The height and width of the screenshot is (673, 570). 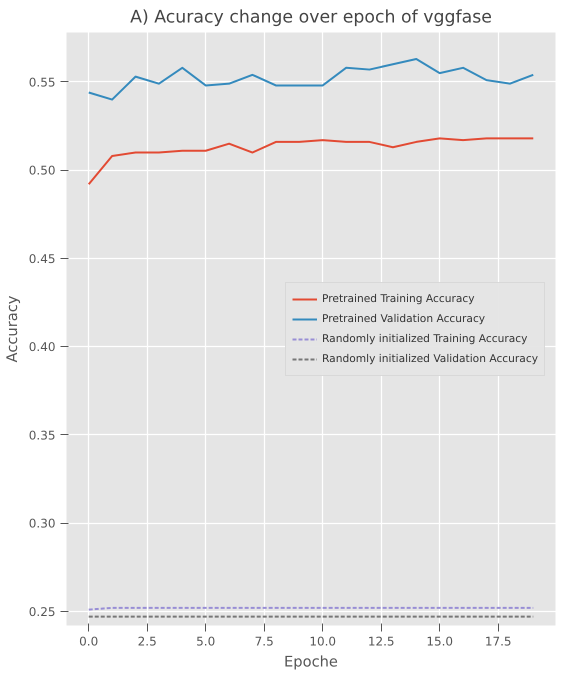 I want to click on legend-label: Pretrained Validation Accuracy, so click(x=404, y=318).